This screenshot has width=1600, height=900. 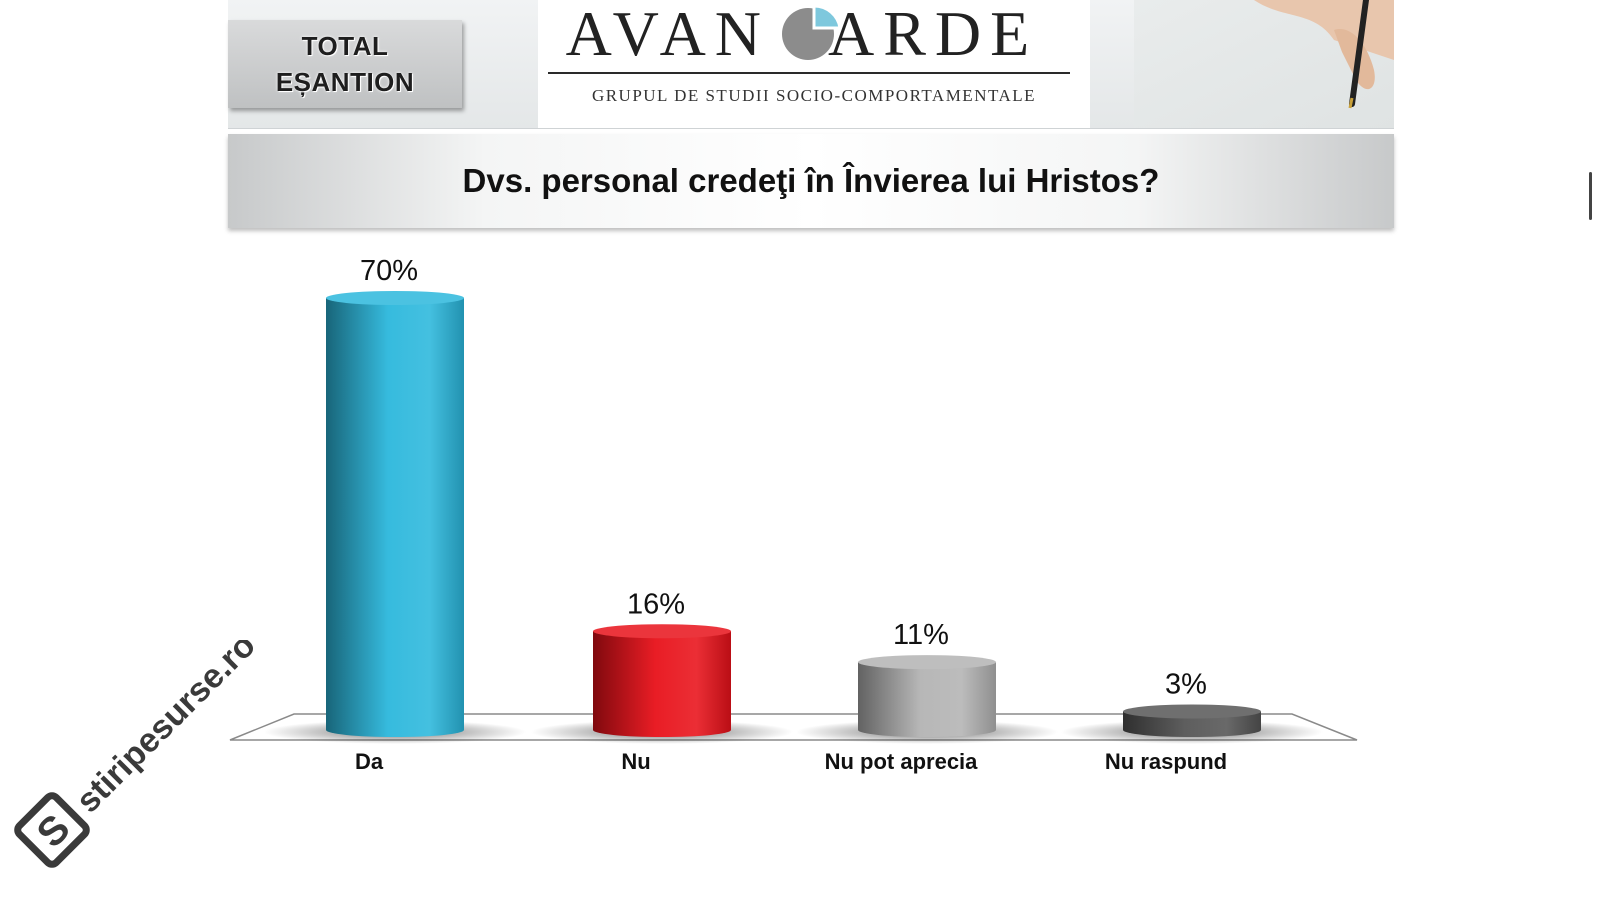 I want to click on logo-tagline: GRUPUL DE STUDII SOCIO-COMPORTAMENTALE, so click(x=814, y=95).